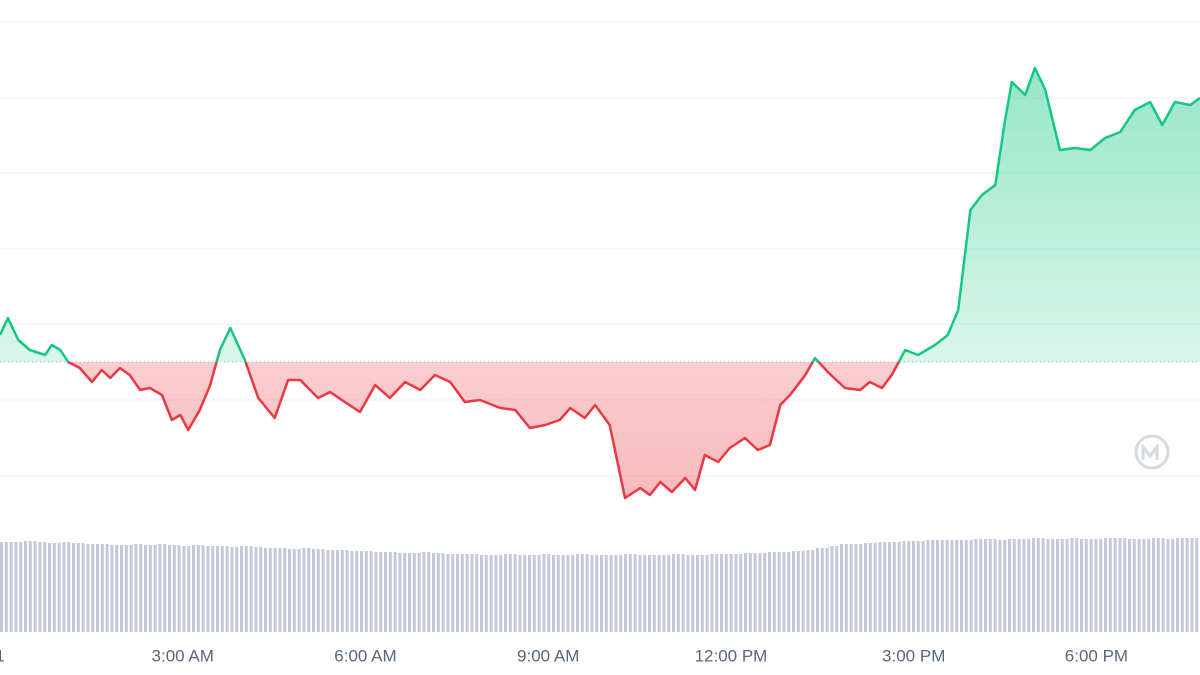 The height and width of the screenshot is (675, 1200). Describe the element at coordinates (1152, 452) in the screenshot. I see `cmc-watermark` at that location.